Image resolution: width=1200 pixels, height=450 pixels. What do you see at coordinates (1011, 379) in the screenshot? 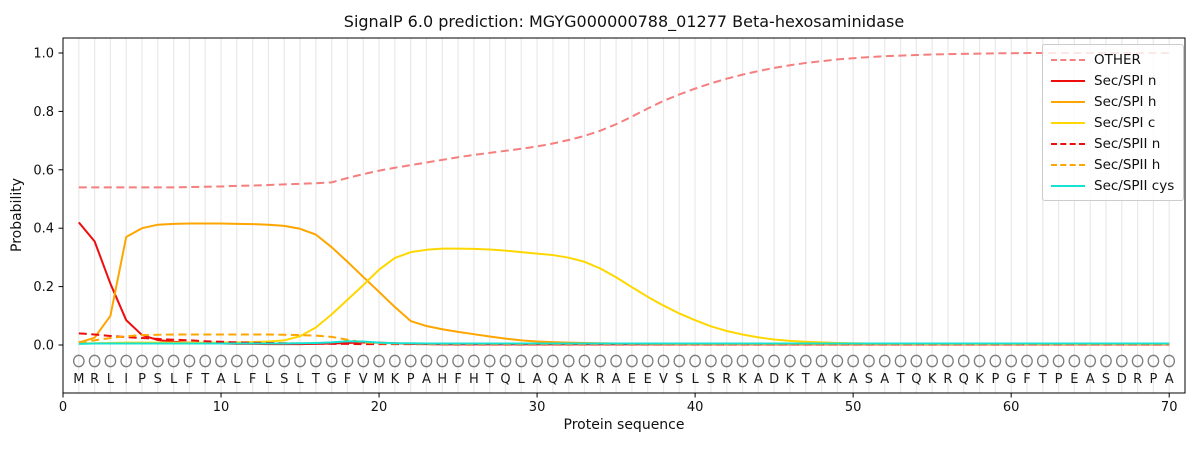
I see `sequence-letter: G` at bounding box center [1011, 379].